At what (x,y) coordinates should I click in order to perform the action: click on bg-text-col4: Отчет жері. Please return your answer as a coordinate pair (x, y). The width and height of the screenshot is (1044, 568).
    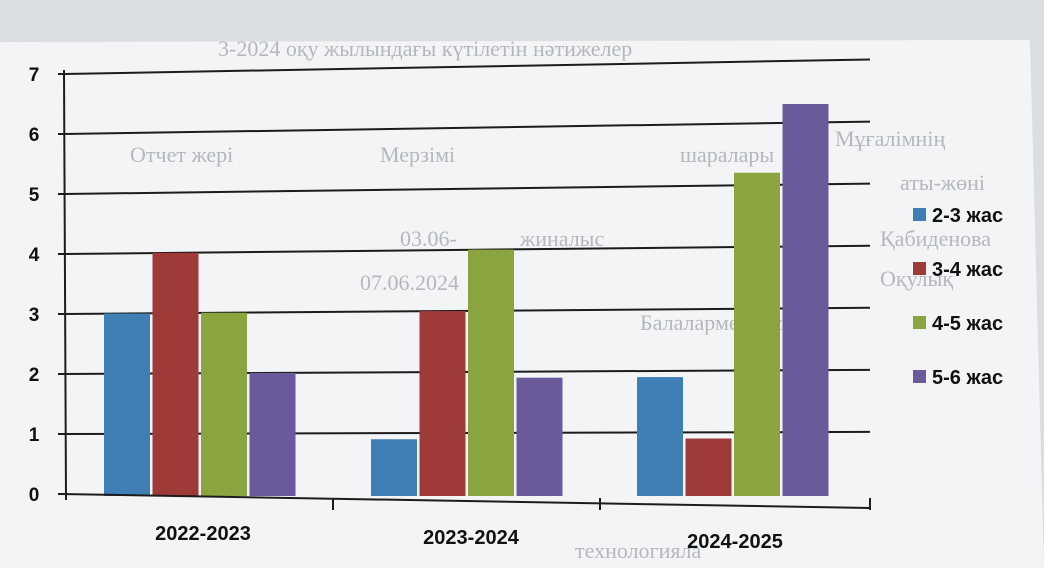
    Looking at the image, I should click on (181, 154).